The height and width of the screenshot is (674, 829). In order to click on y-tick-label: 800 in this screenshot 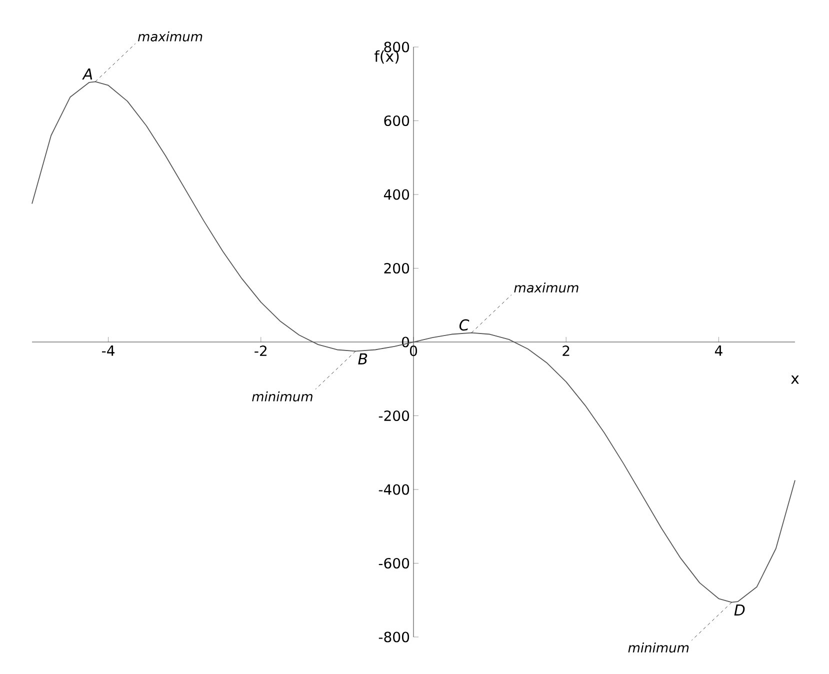, I will do `click(397, 47)`.